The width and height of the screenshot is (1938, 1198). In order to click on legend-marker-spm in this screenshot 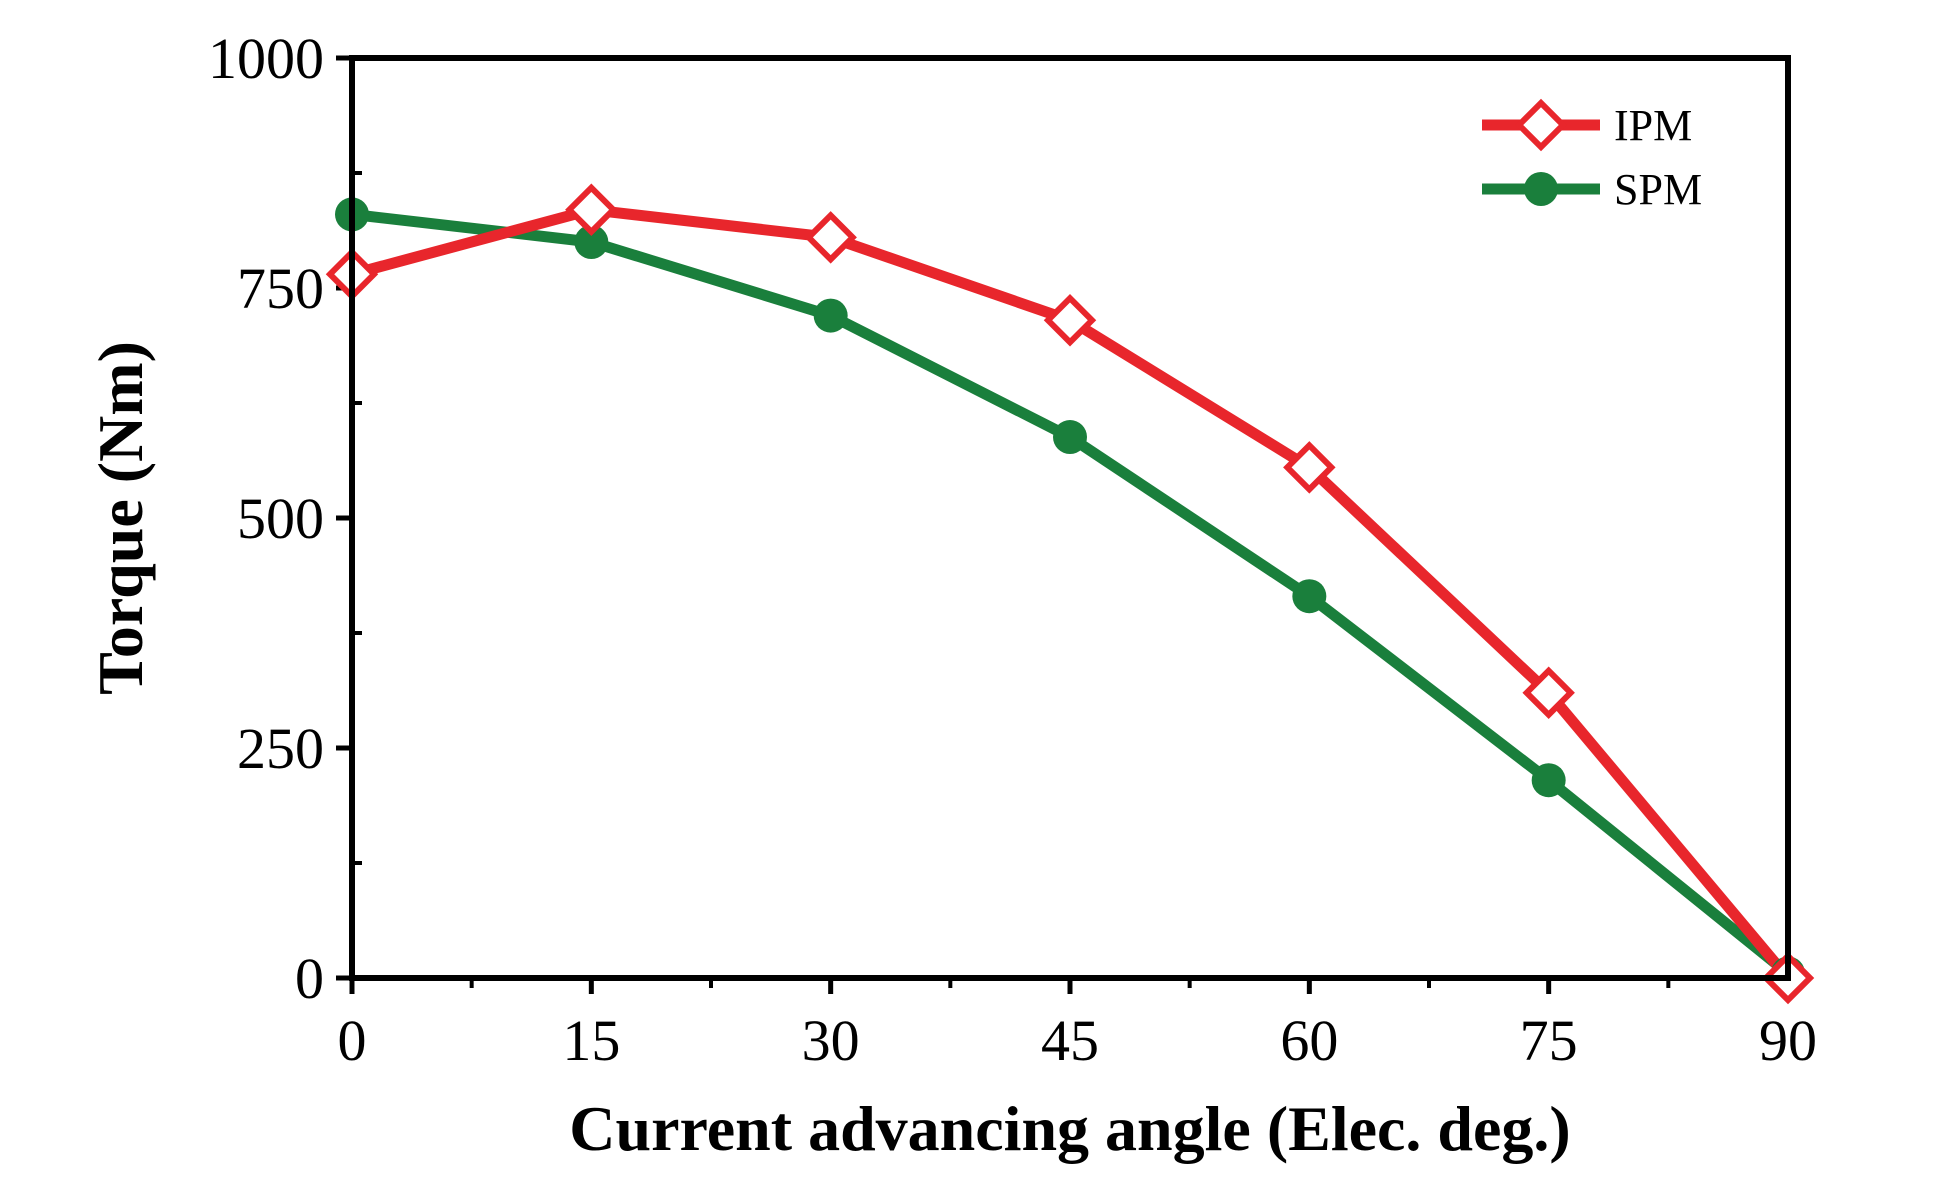, I will do `click(1541, 189)`.